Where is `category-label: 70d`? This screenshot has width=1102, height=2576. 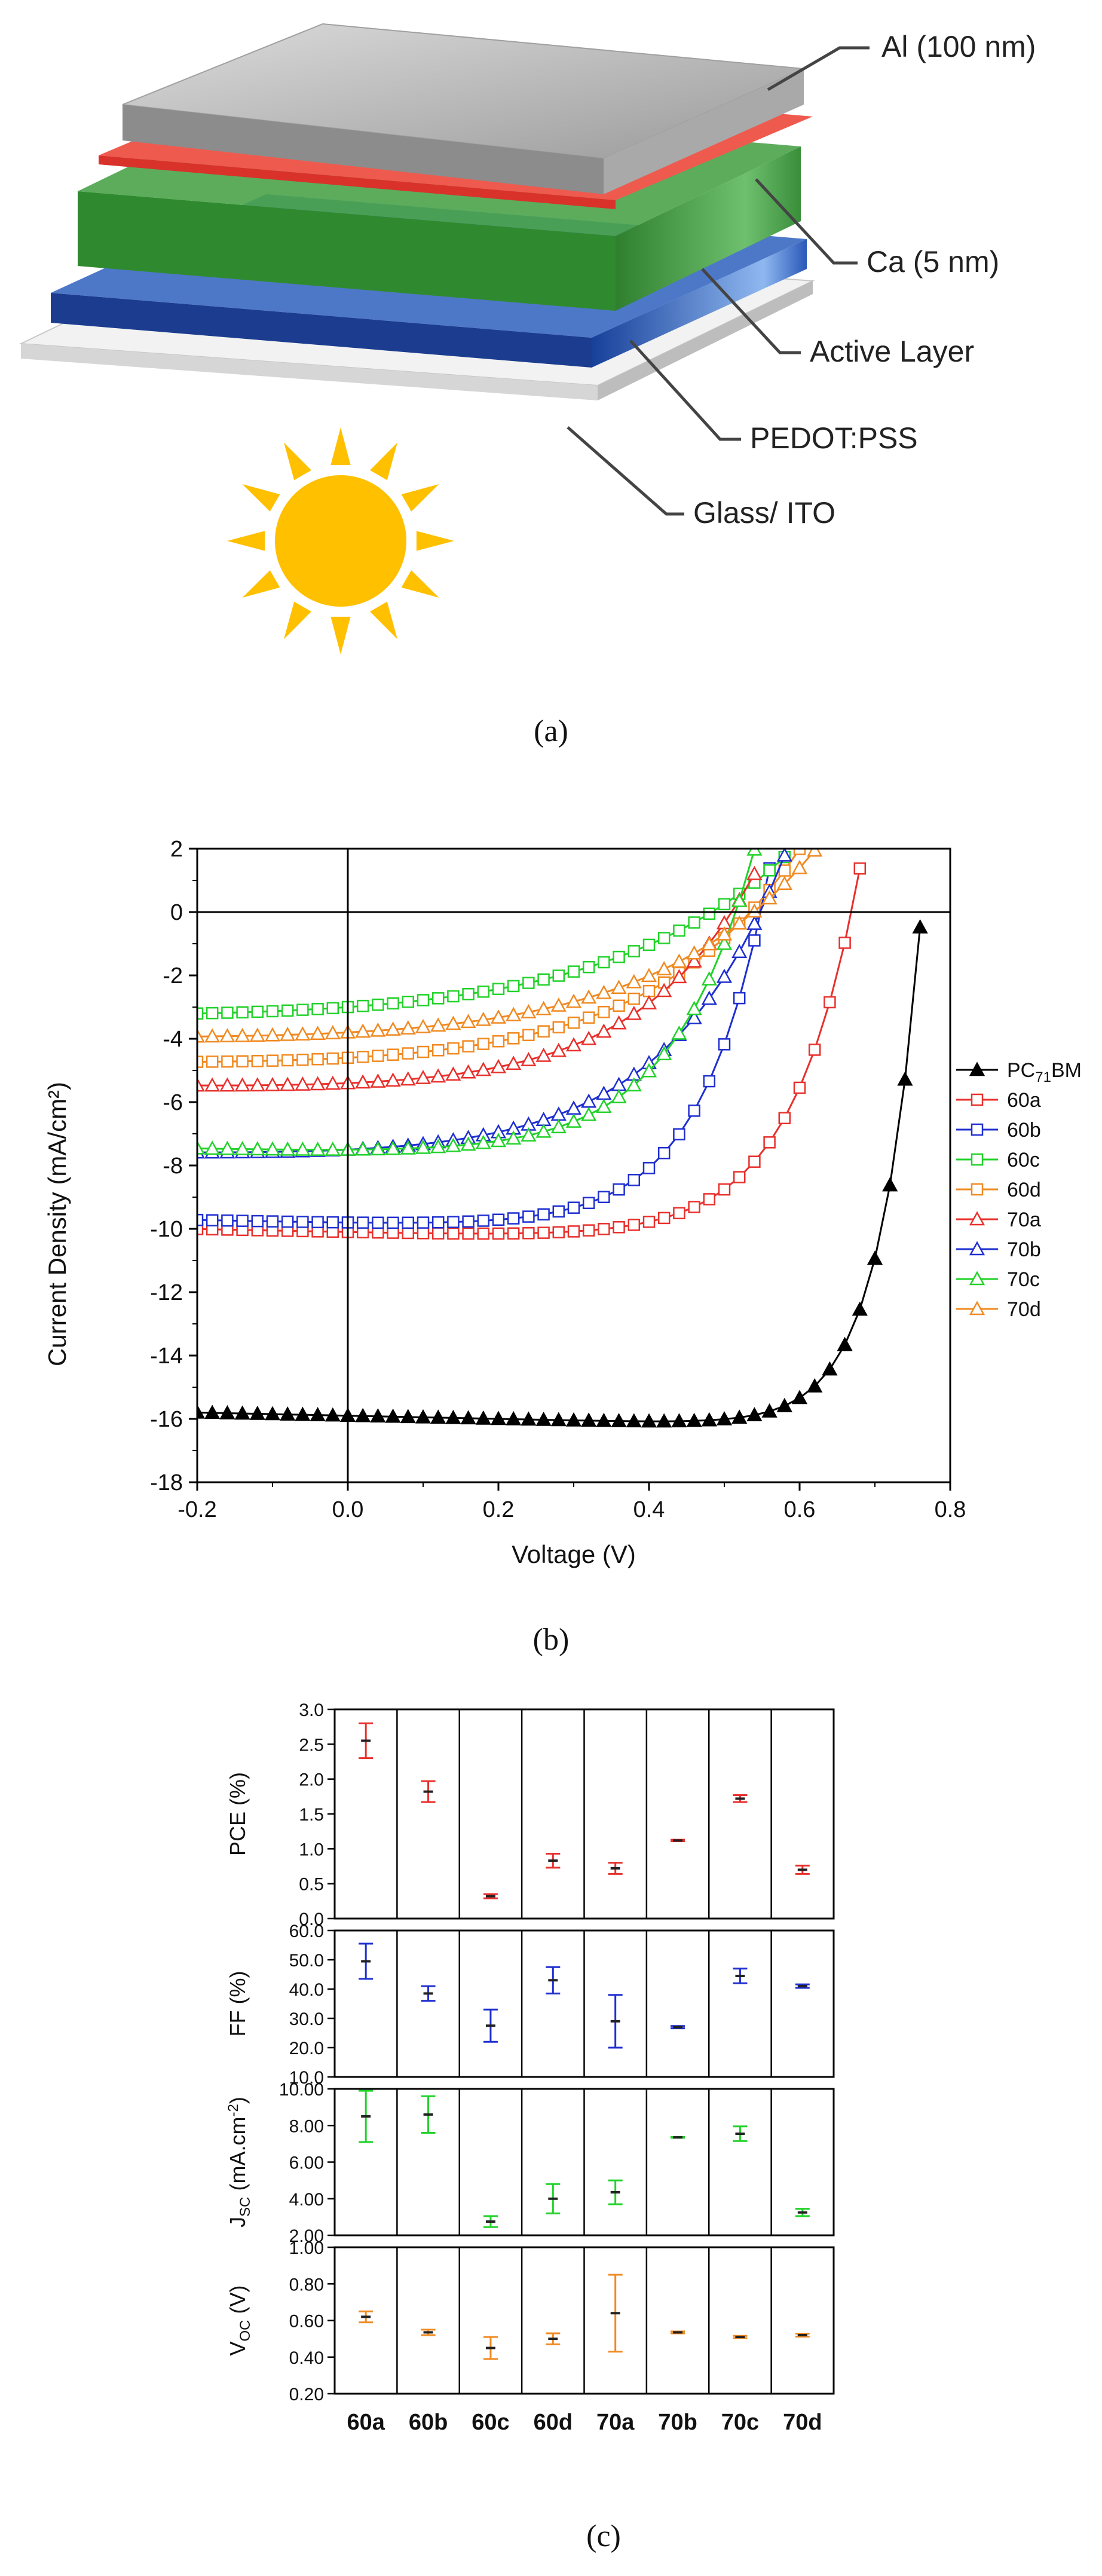 category-label: 70d is located at coordinates (802, 2422).